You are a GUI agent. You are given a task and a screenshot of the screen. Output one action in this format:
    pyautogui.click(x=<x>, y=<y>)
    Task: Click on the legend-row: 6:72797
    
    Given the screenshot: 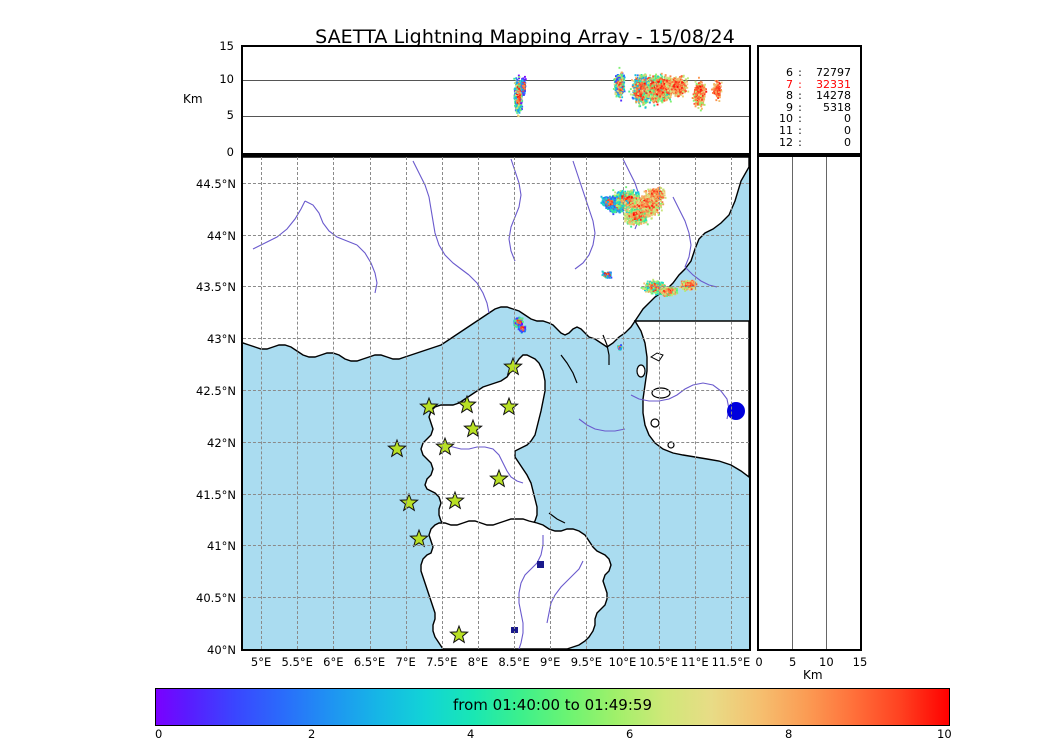 What is the action you would take?
    pyautogui.click(x=809, y=73)
    